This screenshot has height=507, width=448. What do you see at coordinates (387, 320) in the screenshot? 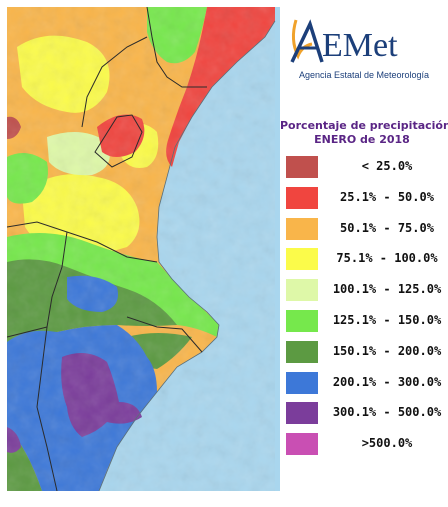
I see `legend-label: 125.1% - 150.0%` at bounding box center [387, 320].